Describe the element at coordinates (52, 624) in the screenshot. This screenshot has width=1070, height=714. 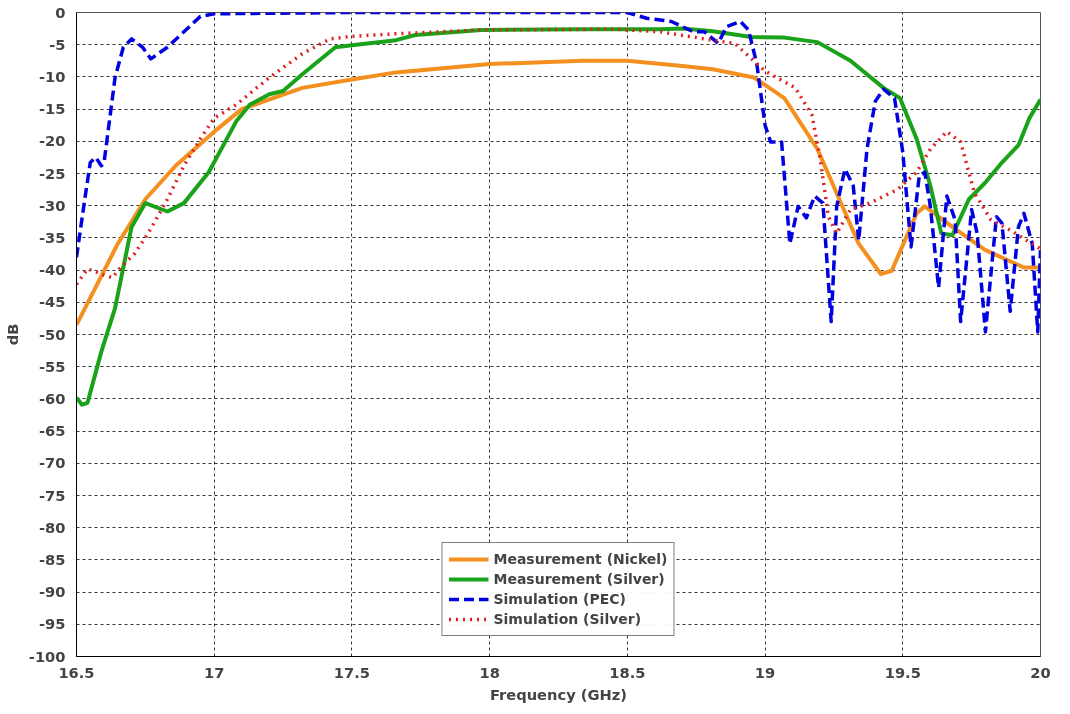
I see `y-tick-label: -95` at that location.